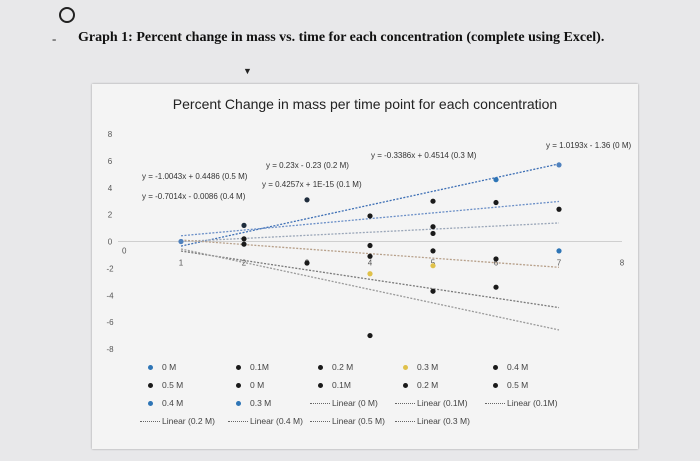 The image size is (700, 461). Describe the element at coordinates (110, 349) in the screenshot. I see `y-tick-label: -8` at that location.